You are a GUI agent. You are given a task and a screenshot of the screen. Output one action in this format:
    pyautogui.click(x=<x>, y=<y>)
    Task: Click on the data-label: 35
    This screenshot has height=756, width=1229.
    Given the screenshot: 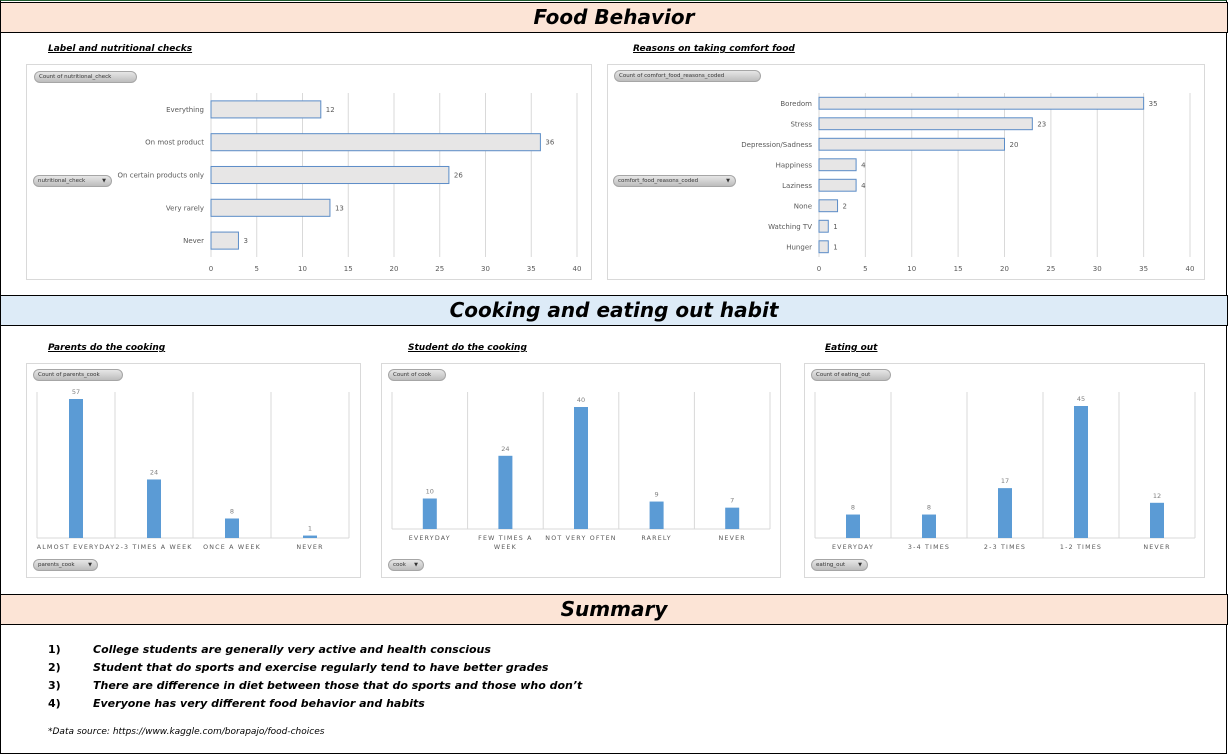 What is the action you would take?
    pyautogui.click(x=1153, y=104)
    